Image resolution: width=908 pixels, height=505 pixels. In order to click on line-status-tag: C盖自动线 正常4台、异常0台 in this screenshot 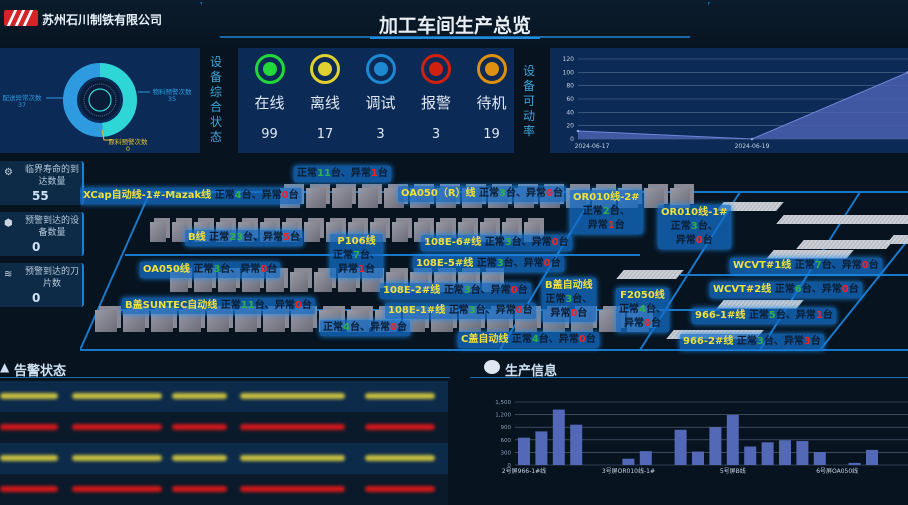, I will do `click(528, 340)`.